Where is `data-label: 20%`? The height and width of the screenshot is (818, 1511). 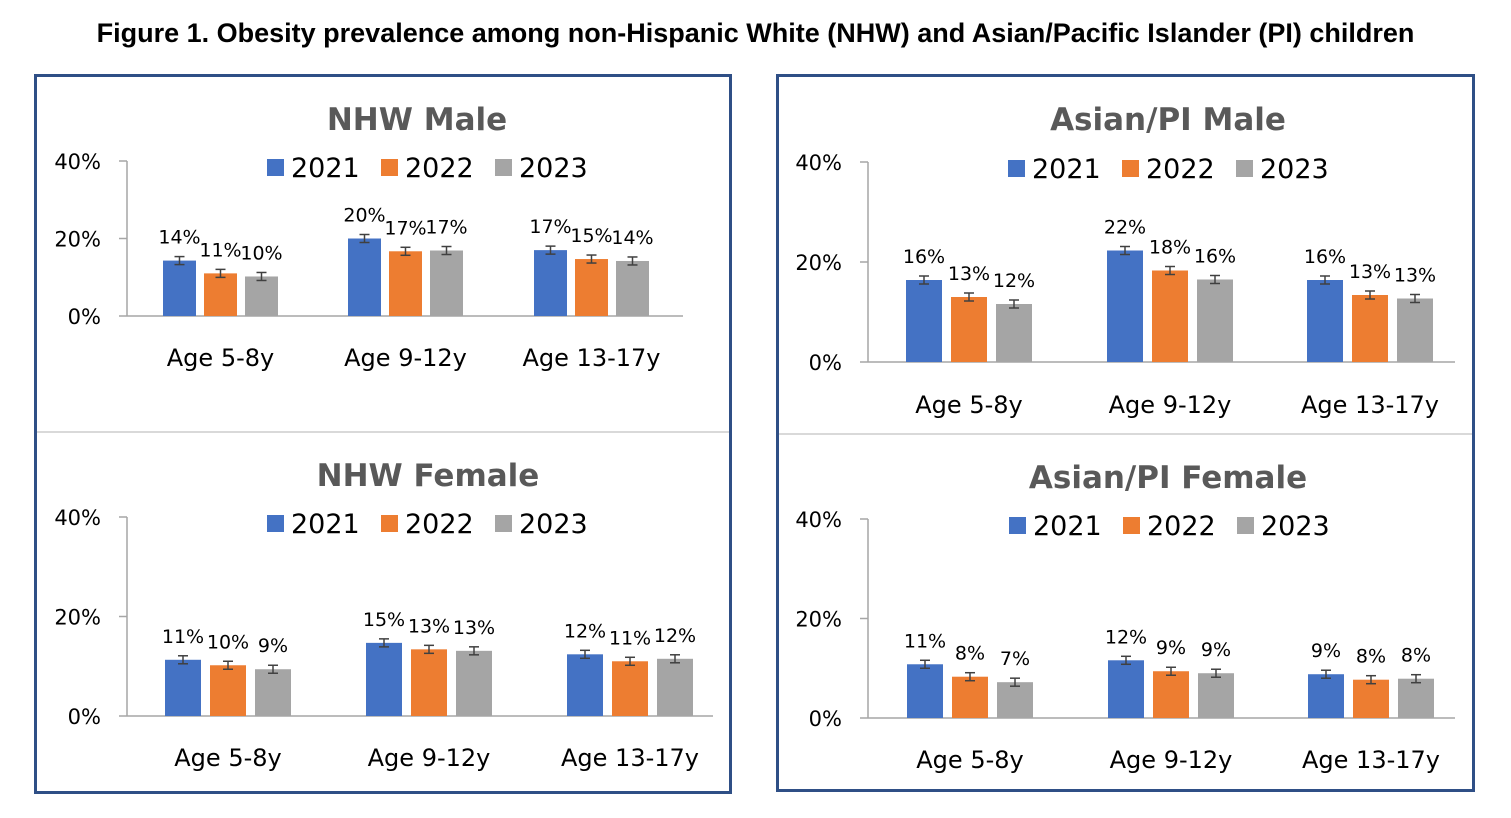
data-label: 20% is located at coordinates (364, 216).